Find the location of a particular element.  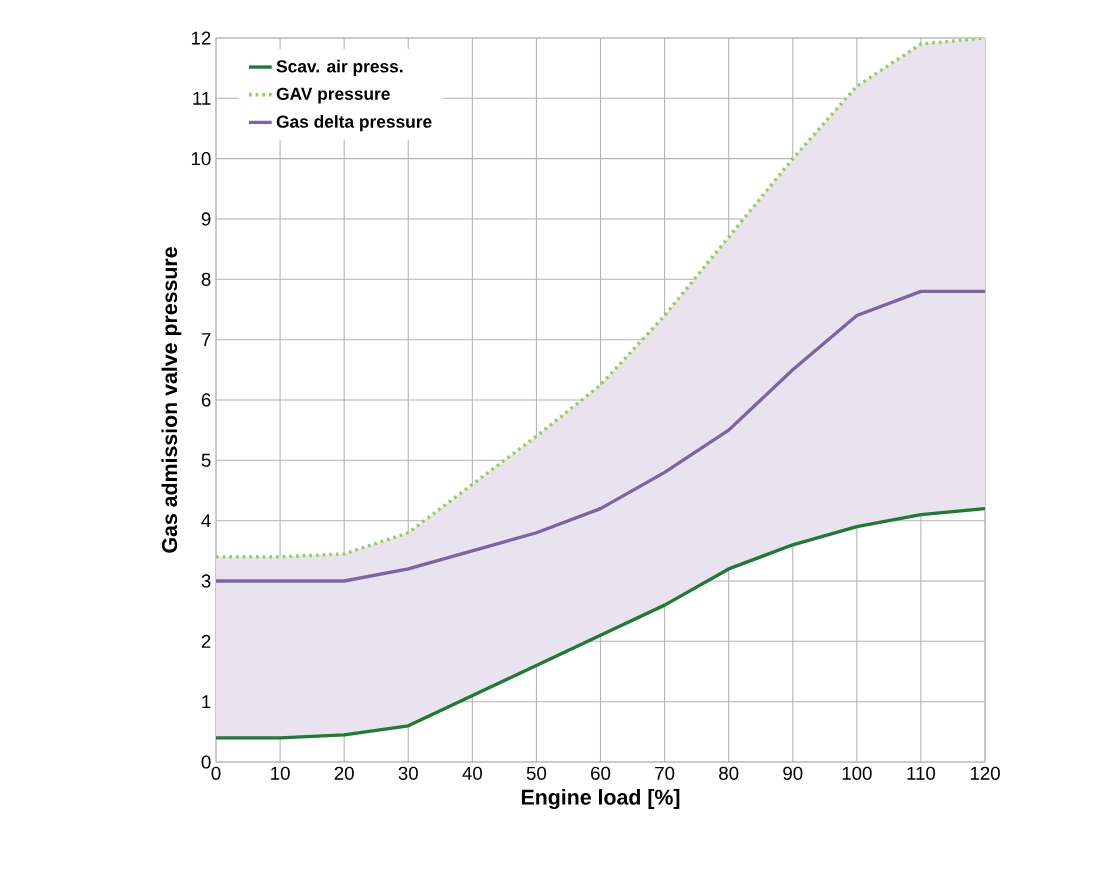

y-tick-label: 4 is located at coordinates (206, 521).